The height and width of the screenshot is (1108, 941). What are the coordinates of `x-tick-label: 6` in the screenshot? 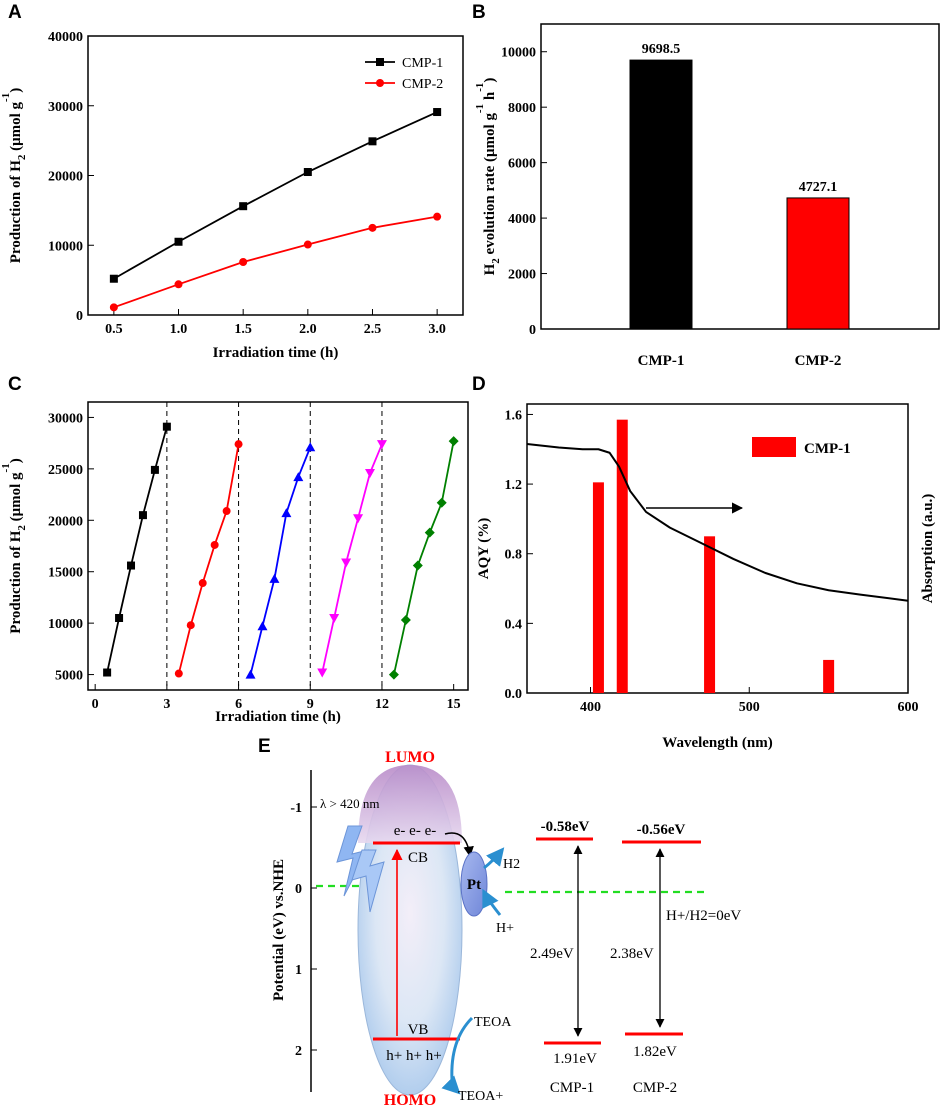 It's located at (238, 704).